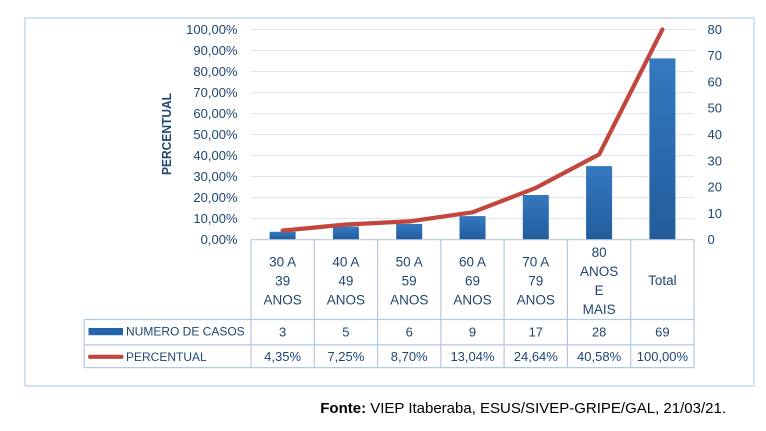 Image resolution: width=766 pixels, height=431 pixels. Describe the element at coordinates (472, 356) in the screenshot. I see `svg-text: 13,04%` at that location.